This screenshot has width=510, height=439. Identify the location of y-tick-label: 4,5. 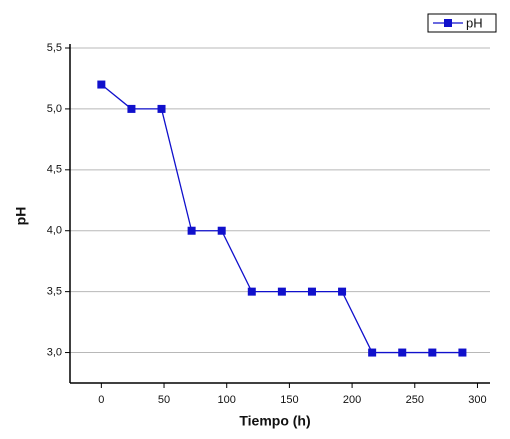
(54, 170).